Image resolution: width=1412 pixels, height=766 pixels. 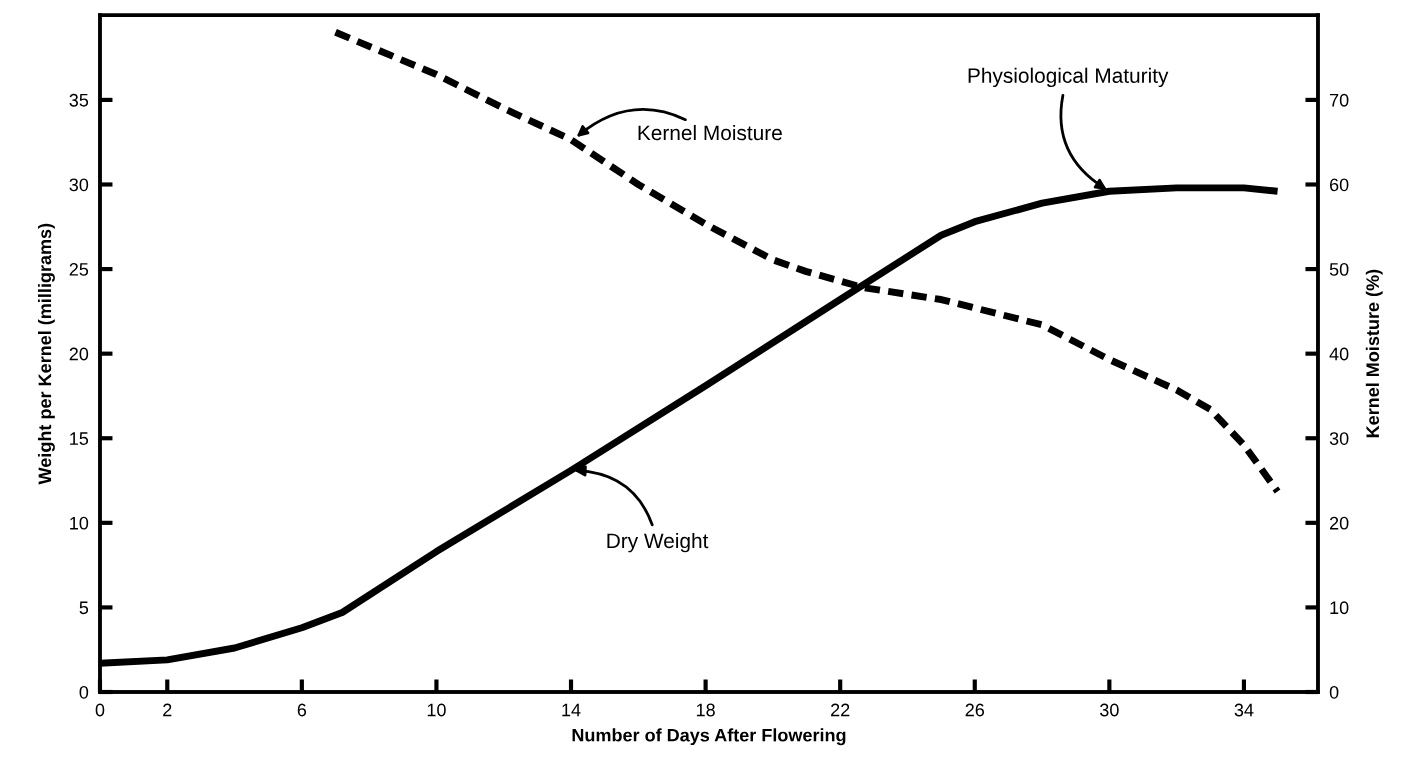 I want to click on x-tick-label: 30, so click(x=1109, y=710).